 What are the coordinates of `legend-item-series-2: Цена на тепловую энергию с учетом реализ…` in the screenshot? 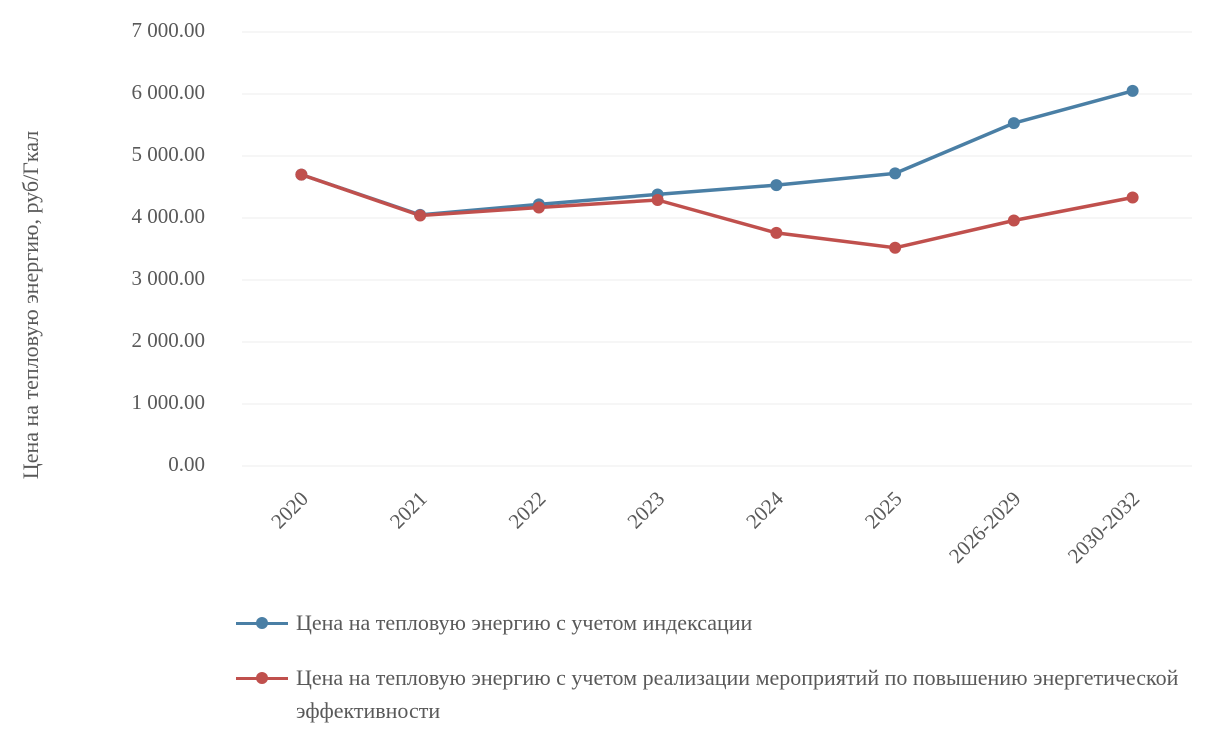 It's located at (716, 694).